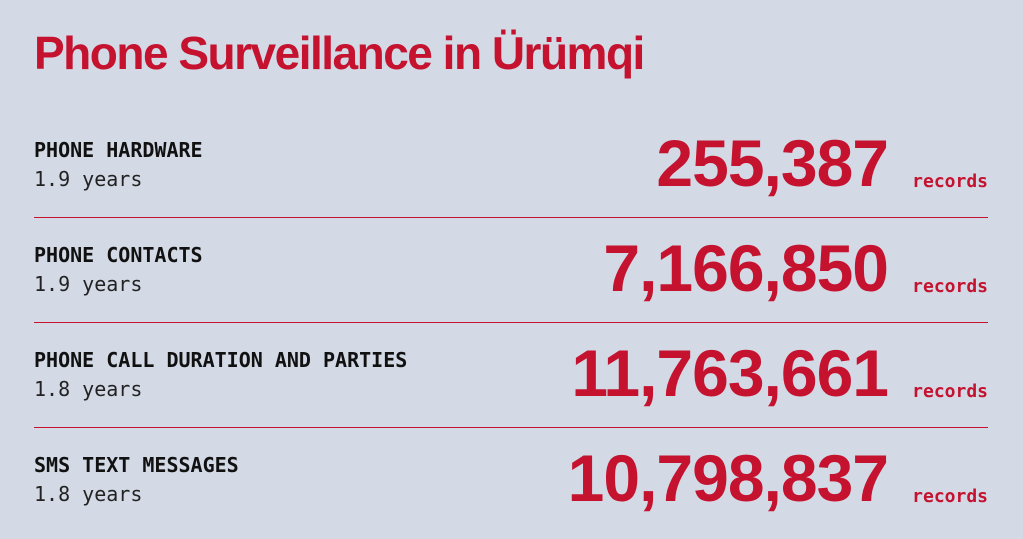 Image resolution: width=1023 pixels, height=539 pixels. Describe the element at coordinates (118, 150) in the screenshot. I see `row-label: PHONE HARDWARE` at that location.